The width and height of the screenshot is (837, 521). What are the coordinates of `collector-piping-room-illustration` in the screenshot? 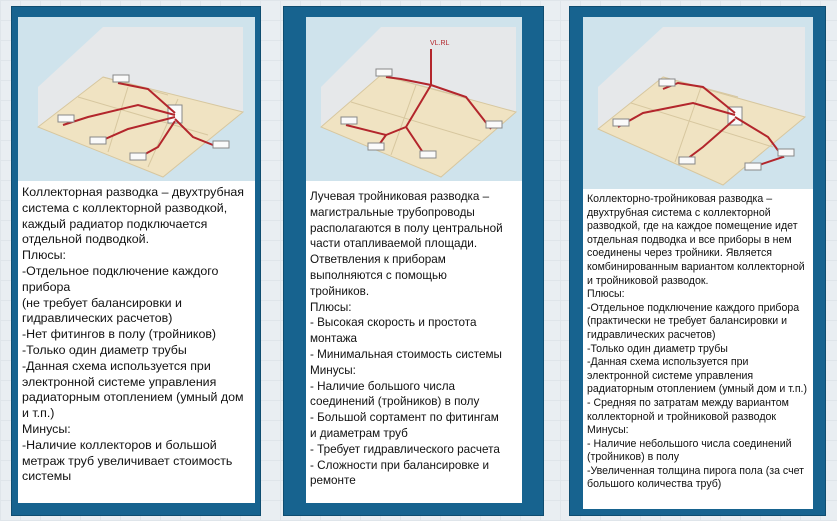 It's located at (136, 99).